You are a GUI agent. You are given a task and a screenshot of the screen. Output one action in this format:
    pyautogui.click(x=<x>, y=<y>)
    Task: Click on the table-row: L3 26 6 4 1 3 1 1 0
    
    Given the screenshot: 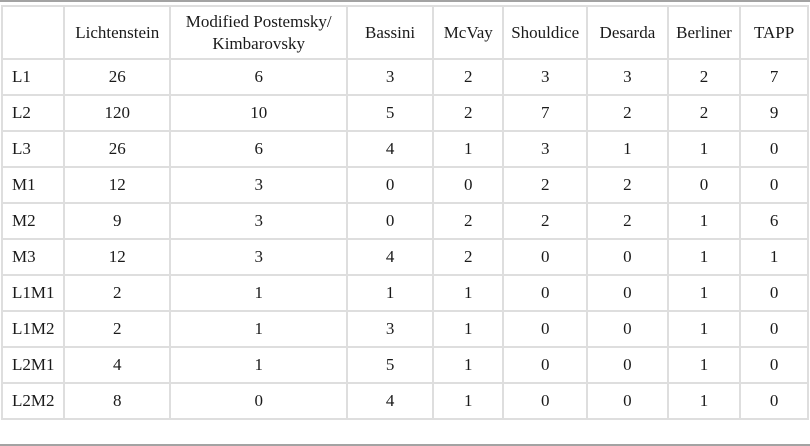 What is the action you would take?
    pyautogui.click(x=404, y=149)
    